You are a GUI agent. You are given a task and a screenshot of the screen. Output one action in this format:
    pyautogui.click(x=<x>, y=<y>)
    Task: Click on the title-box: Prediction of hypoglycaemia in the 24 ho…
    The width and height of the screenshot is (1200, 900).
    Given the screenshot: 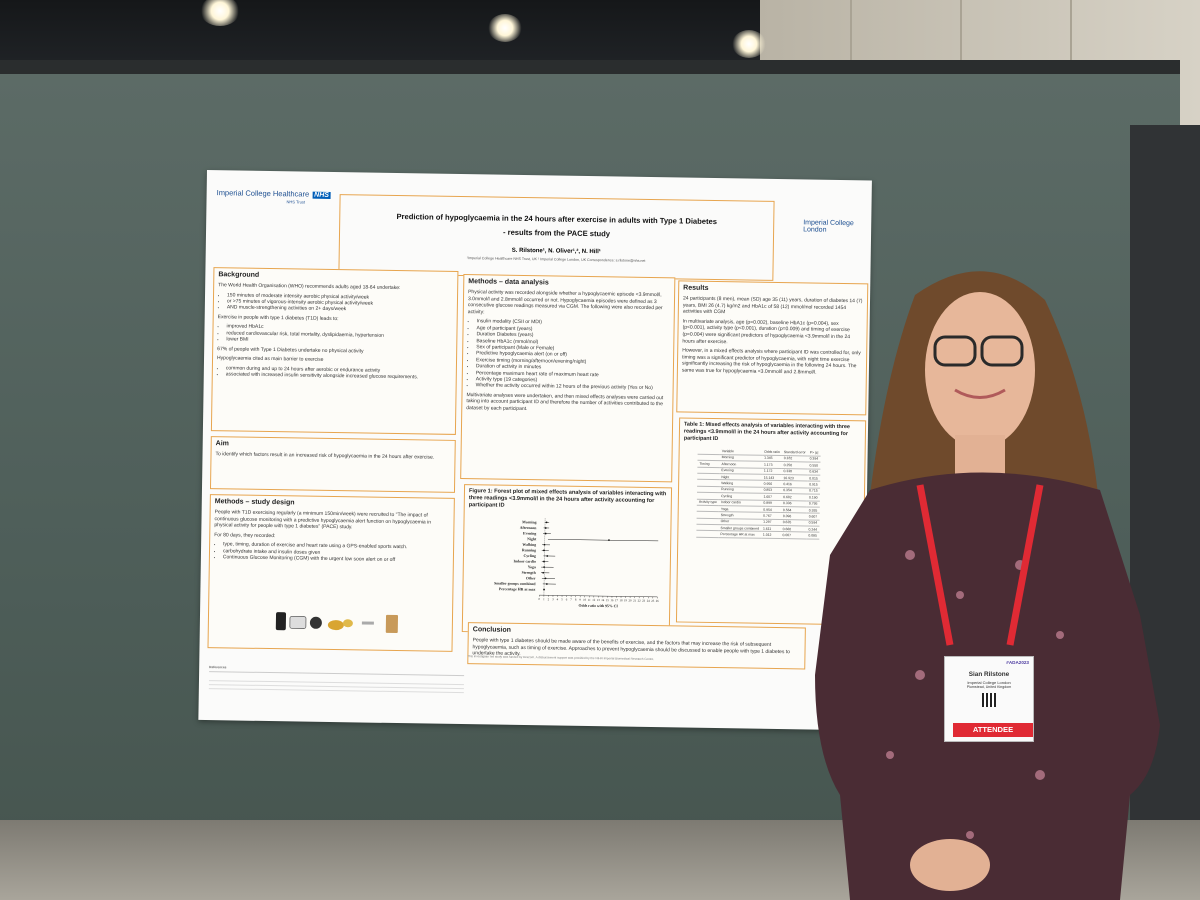 What is the action you would take?
    pyautogui.click(x=556, y=237)
    